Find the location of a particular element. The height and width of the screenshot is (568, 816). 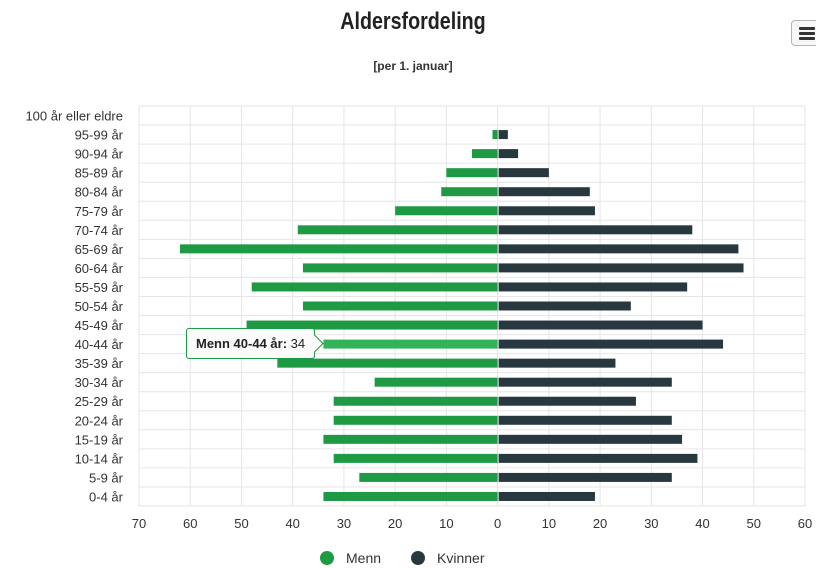

legend-label-kvinner: Kvinner is located at coordinates (461, 558).